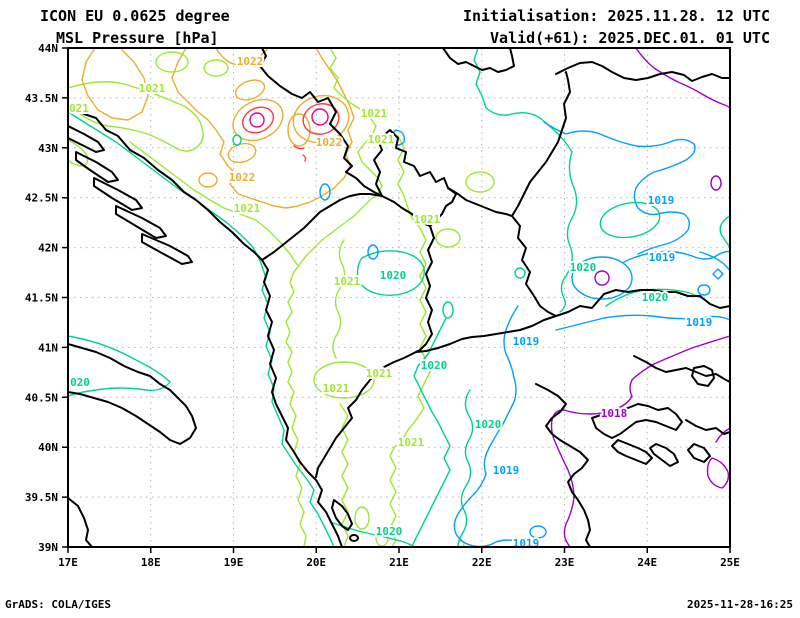 Image resolution: width=800 pixels, height=618 pixels. I want to click on border-danube, so click(642, 71).